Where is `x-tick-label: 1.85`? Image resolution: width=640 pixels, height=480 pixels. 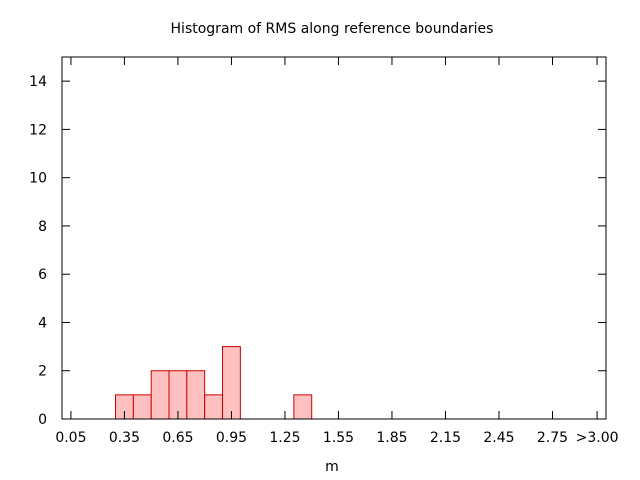
x-tick-label: 1.85 is located at coordinates (391, 438).